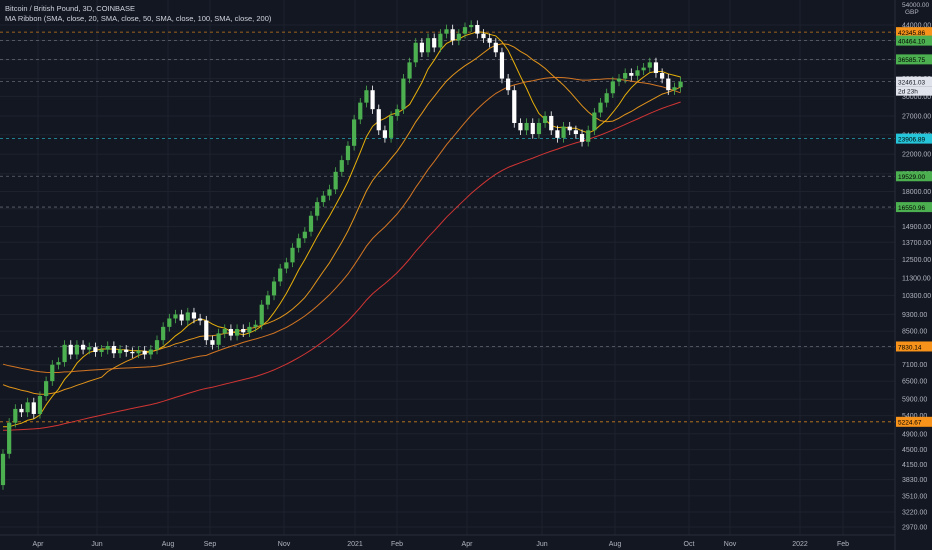  I want to click on price-tick-label: 9300.00, so click(914, 315).